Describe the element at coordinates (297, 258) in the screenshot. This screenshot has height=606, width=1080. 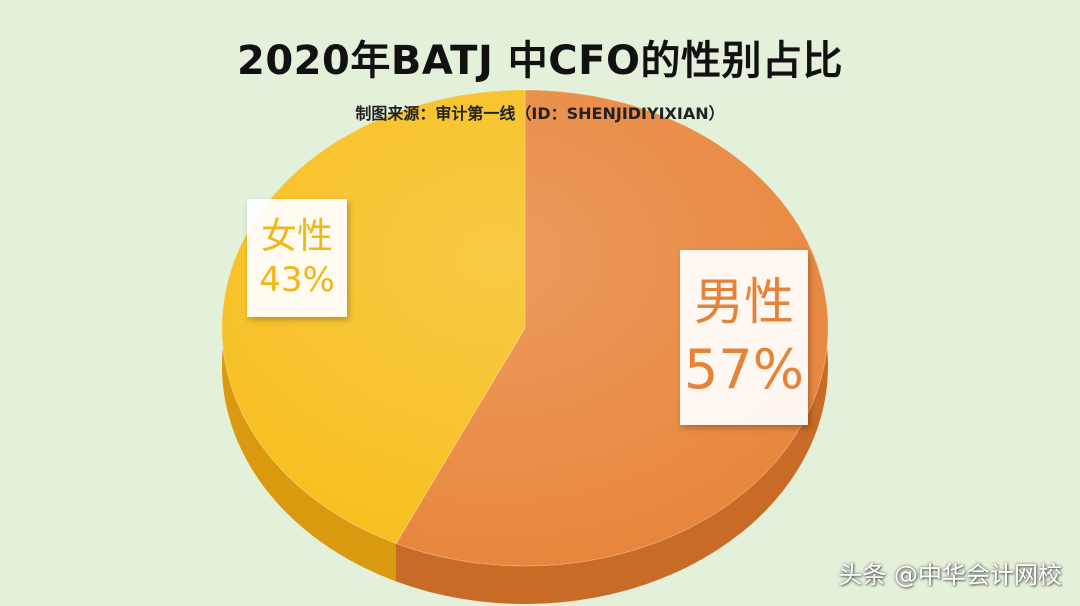
I see `data-label-female: 女性 43%` at that location.